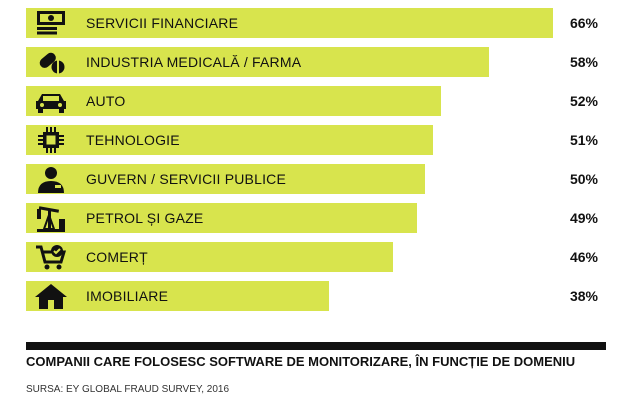 This screenshot has width=620, height=410. I want to click on value-label: 50%, so click(583, 179).